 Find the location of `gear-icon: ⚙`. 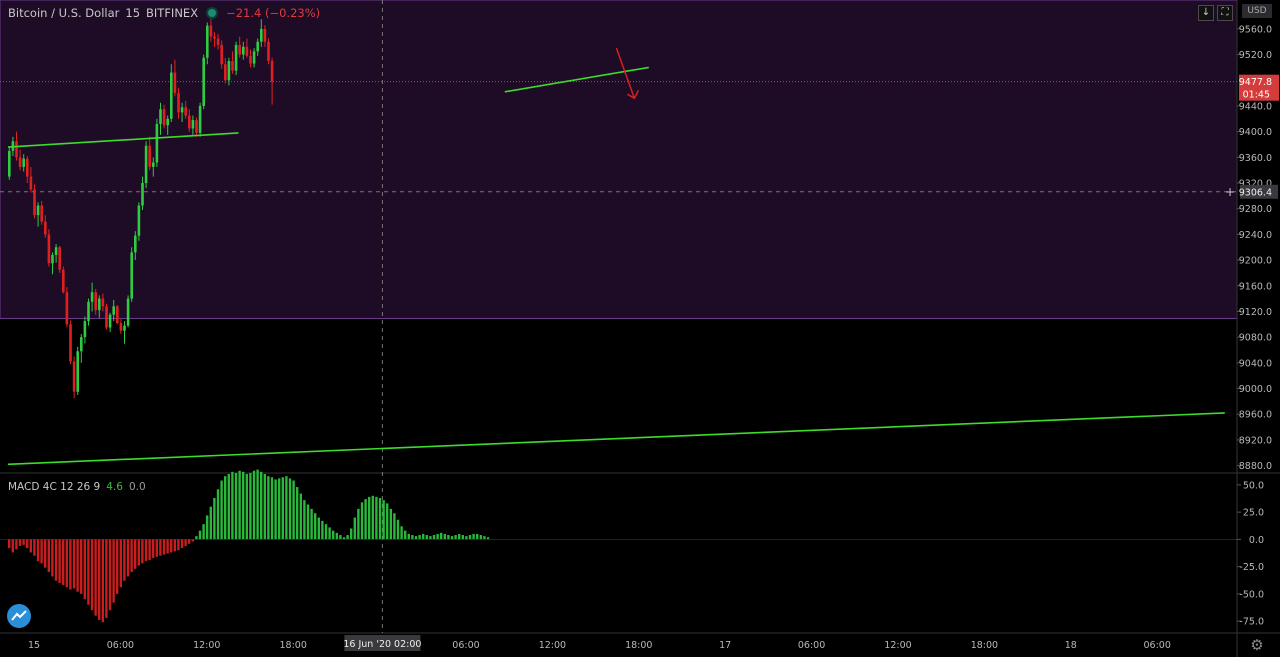

gear-icon: ⚙ is located at coordinates (1257, 645).